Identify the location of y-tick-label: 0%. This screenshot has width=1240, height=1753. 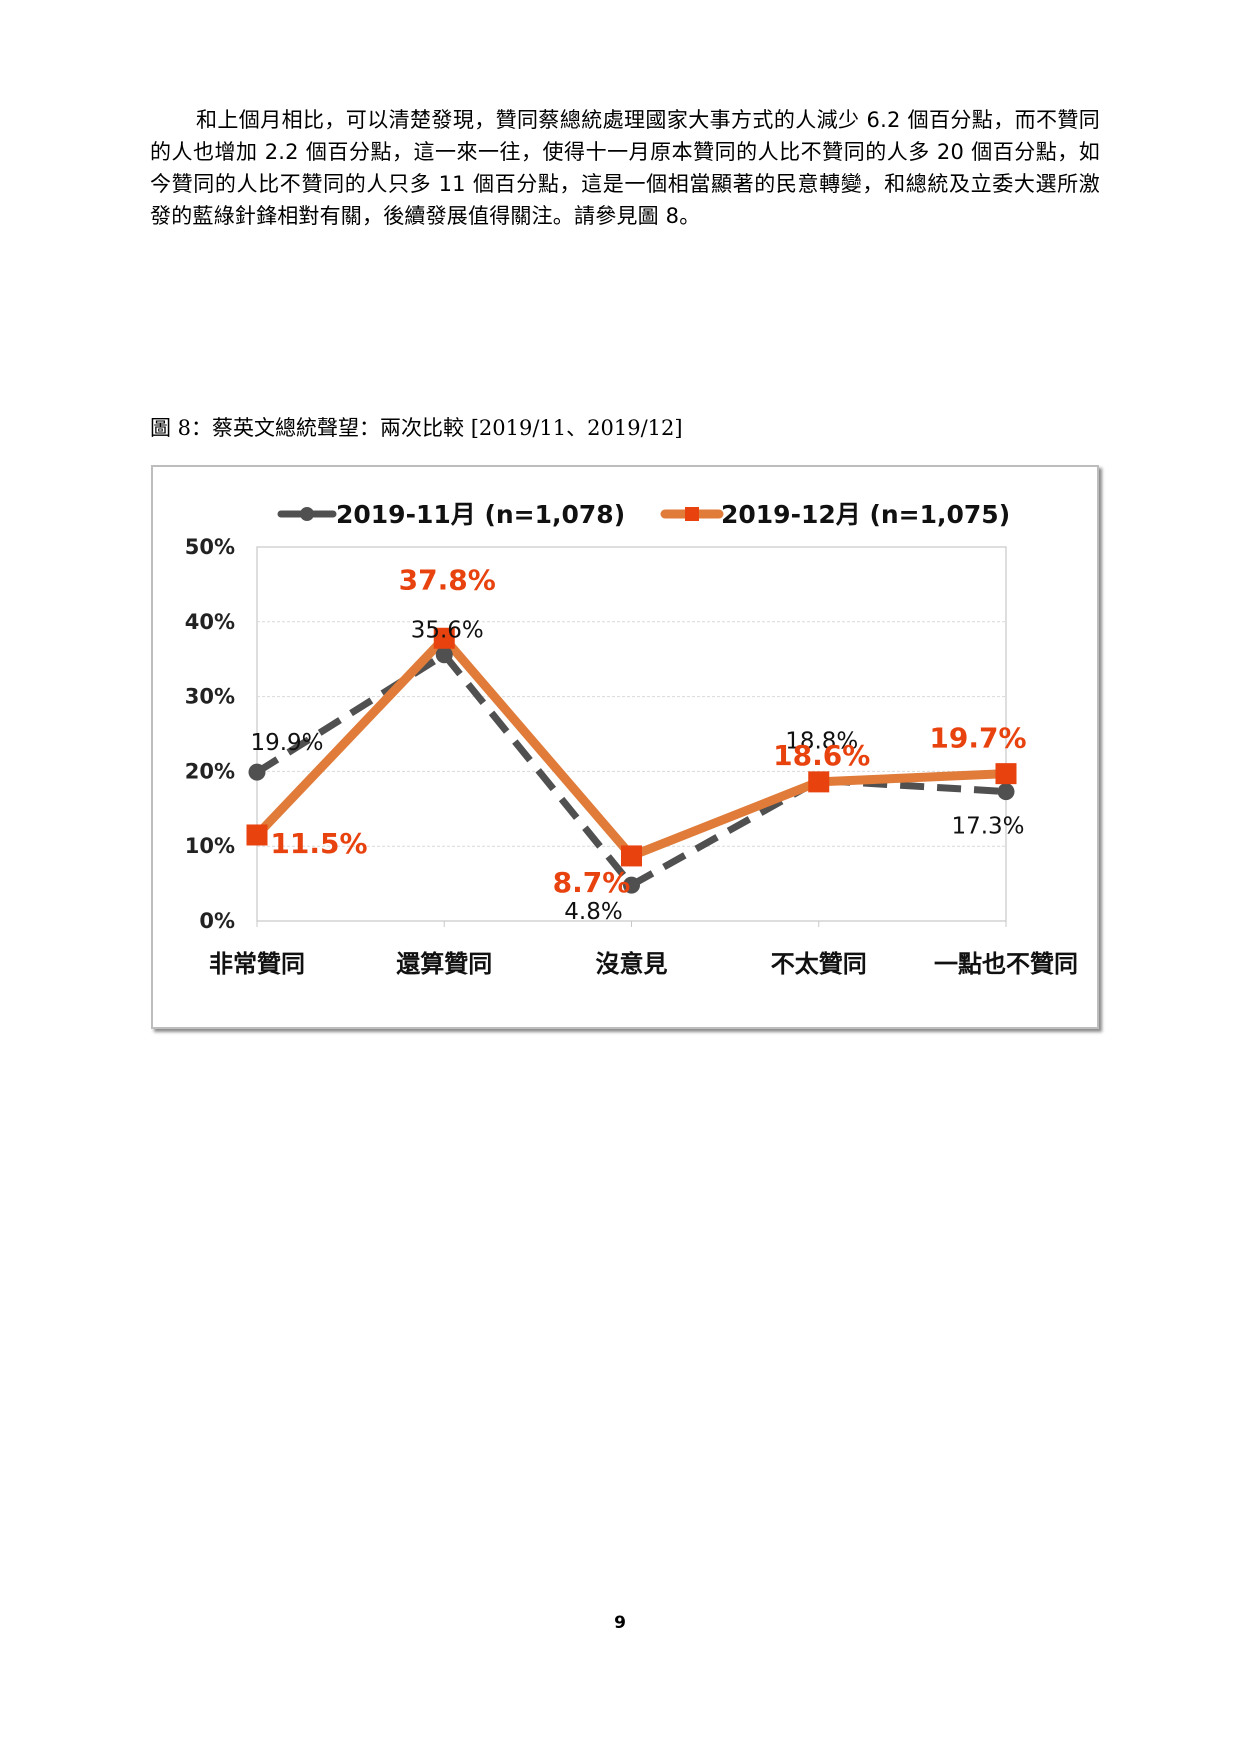
(217, 921).